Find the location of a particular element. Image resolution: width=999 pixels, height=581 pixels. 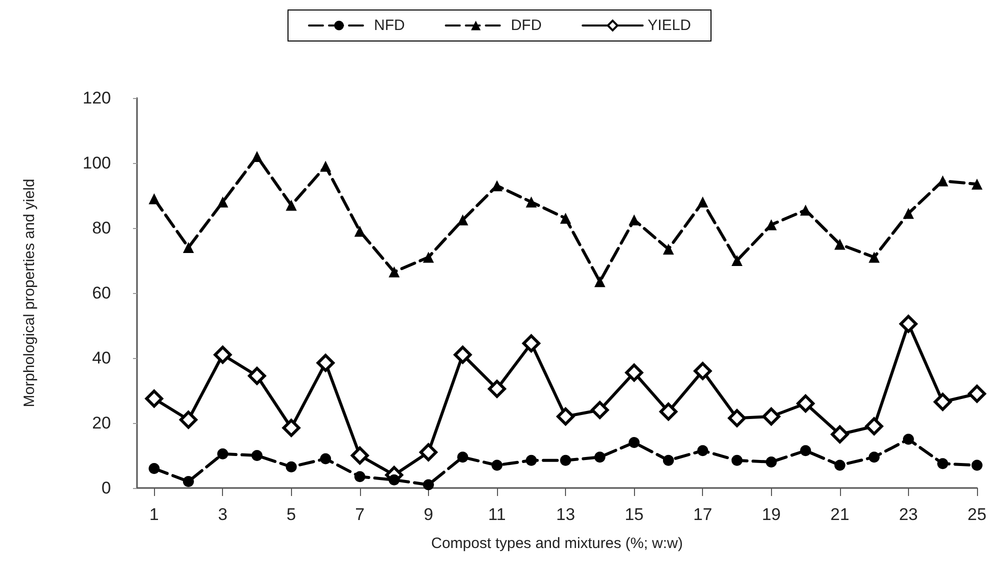

x-tick-label: 19 is located at coordinates (771, 514).